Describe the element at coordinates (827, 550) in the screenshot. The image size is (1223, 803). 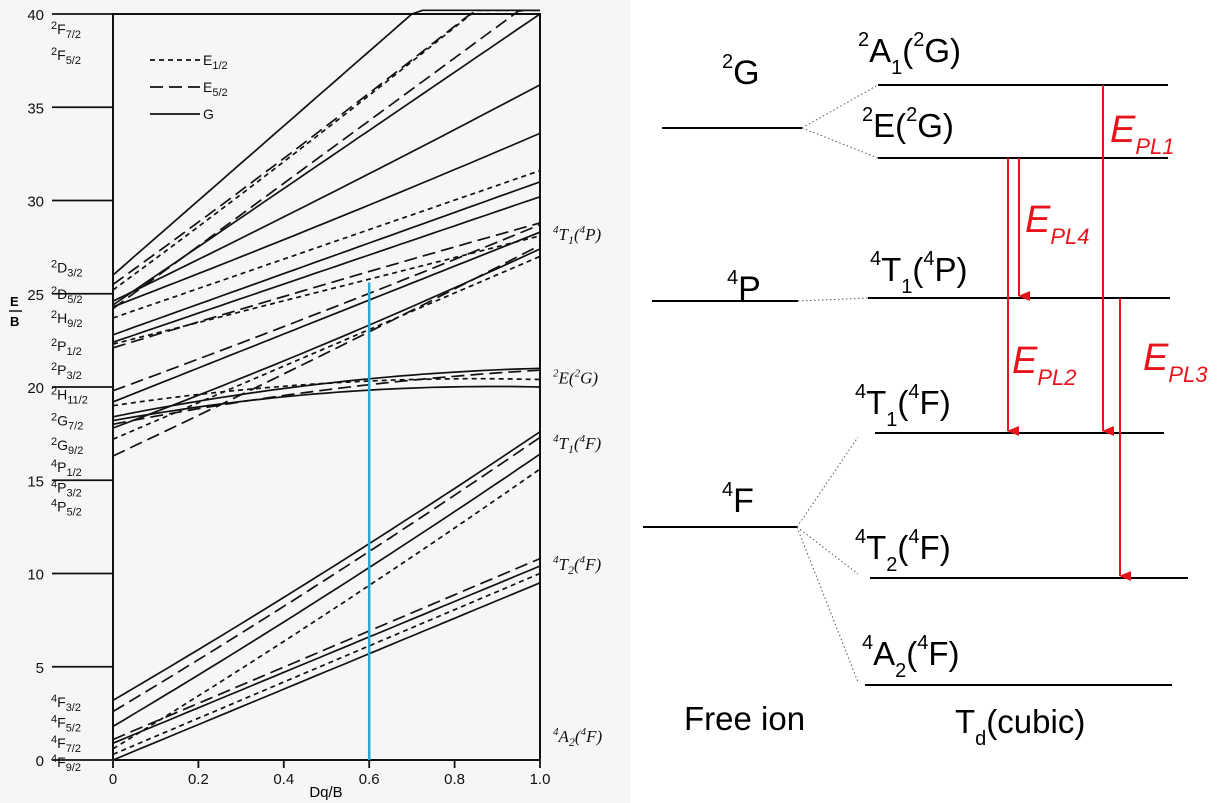
I see `correlation-4F-4T2` at that location.